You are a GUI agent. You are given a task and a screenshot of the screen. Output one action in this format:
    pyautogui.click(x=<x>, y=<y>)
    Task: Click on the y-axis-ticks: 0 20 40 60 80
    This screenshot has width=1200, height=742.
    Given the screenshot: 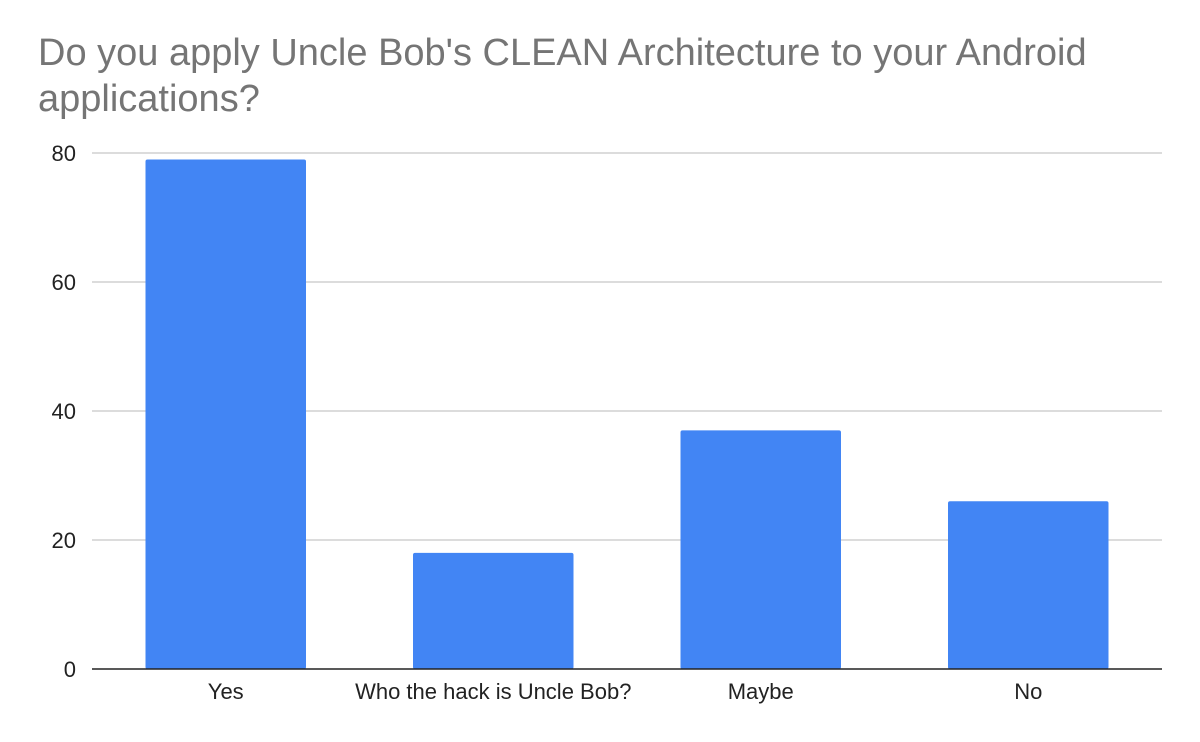 What is the action you would take?
    pyautogui.click(x=64, y=411)
    